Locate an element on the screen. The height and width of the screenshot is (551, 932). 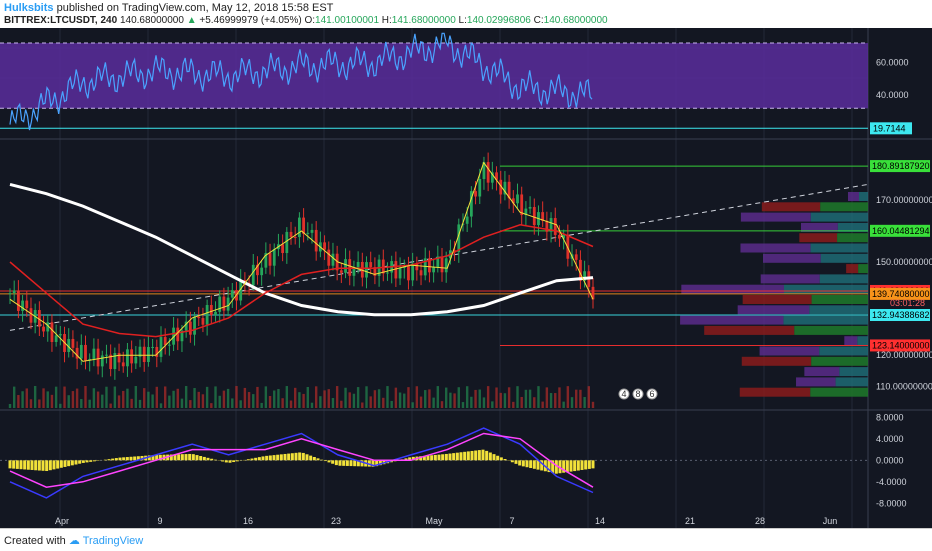
event-badge-icon: 4 is located at coordinates (624, 394).